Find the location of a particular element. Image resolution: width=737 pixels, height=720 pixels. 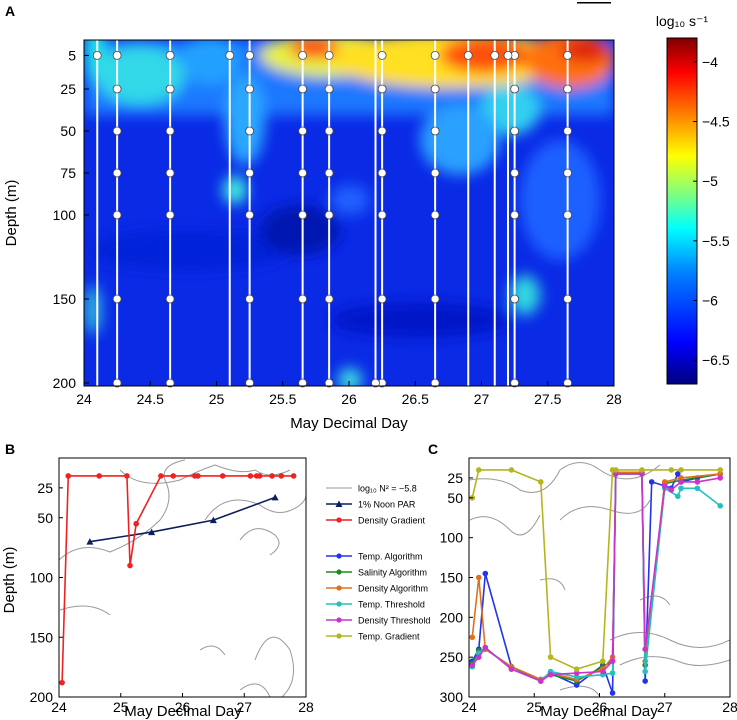

legend-label: Temp. Algorithm is located at coordinates (390, 557).